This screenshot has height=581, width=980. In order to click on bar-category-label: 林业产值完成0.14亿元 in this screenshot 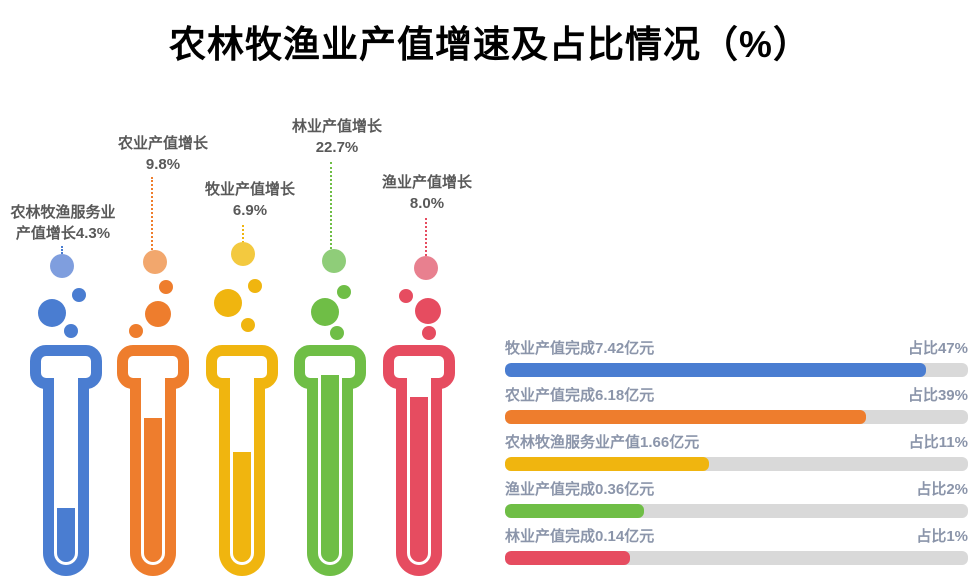, I will do `click(580, 536)`.